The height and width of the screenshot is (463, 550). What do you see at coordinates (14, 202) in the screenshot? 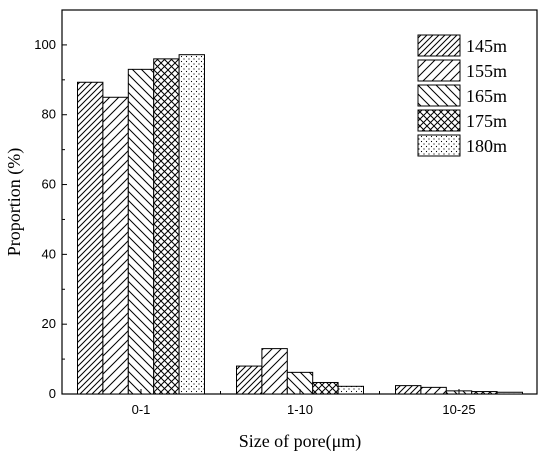
I see `y-axis-title: Proportion (%)` at bounding box center [14, 202].